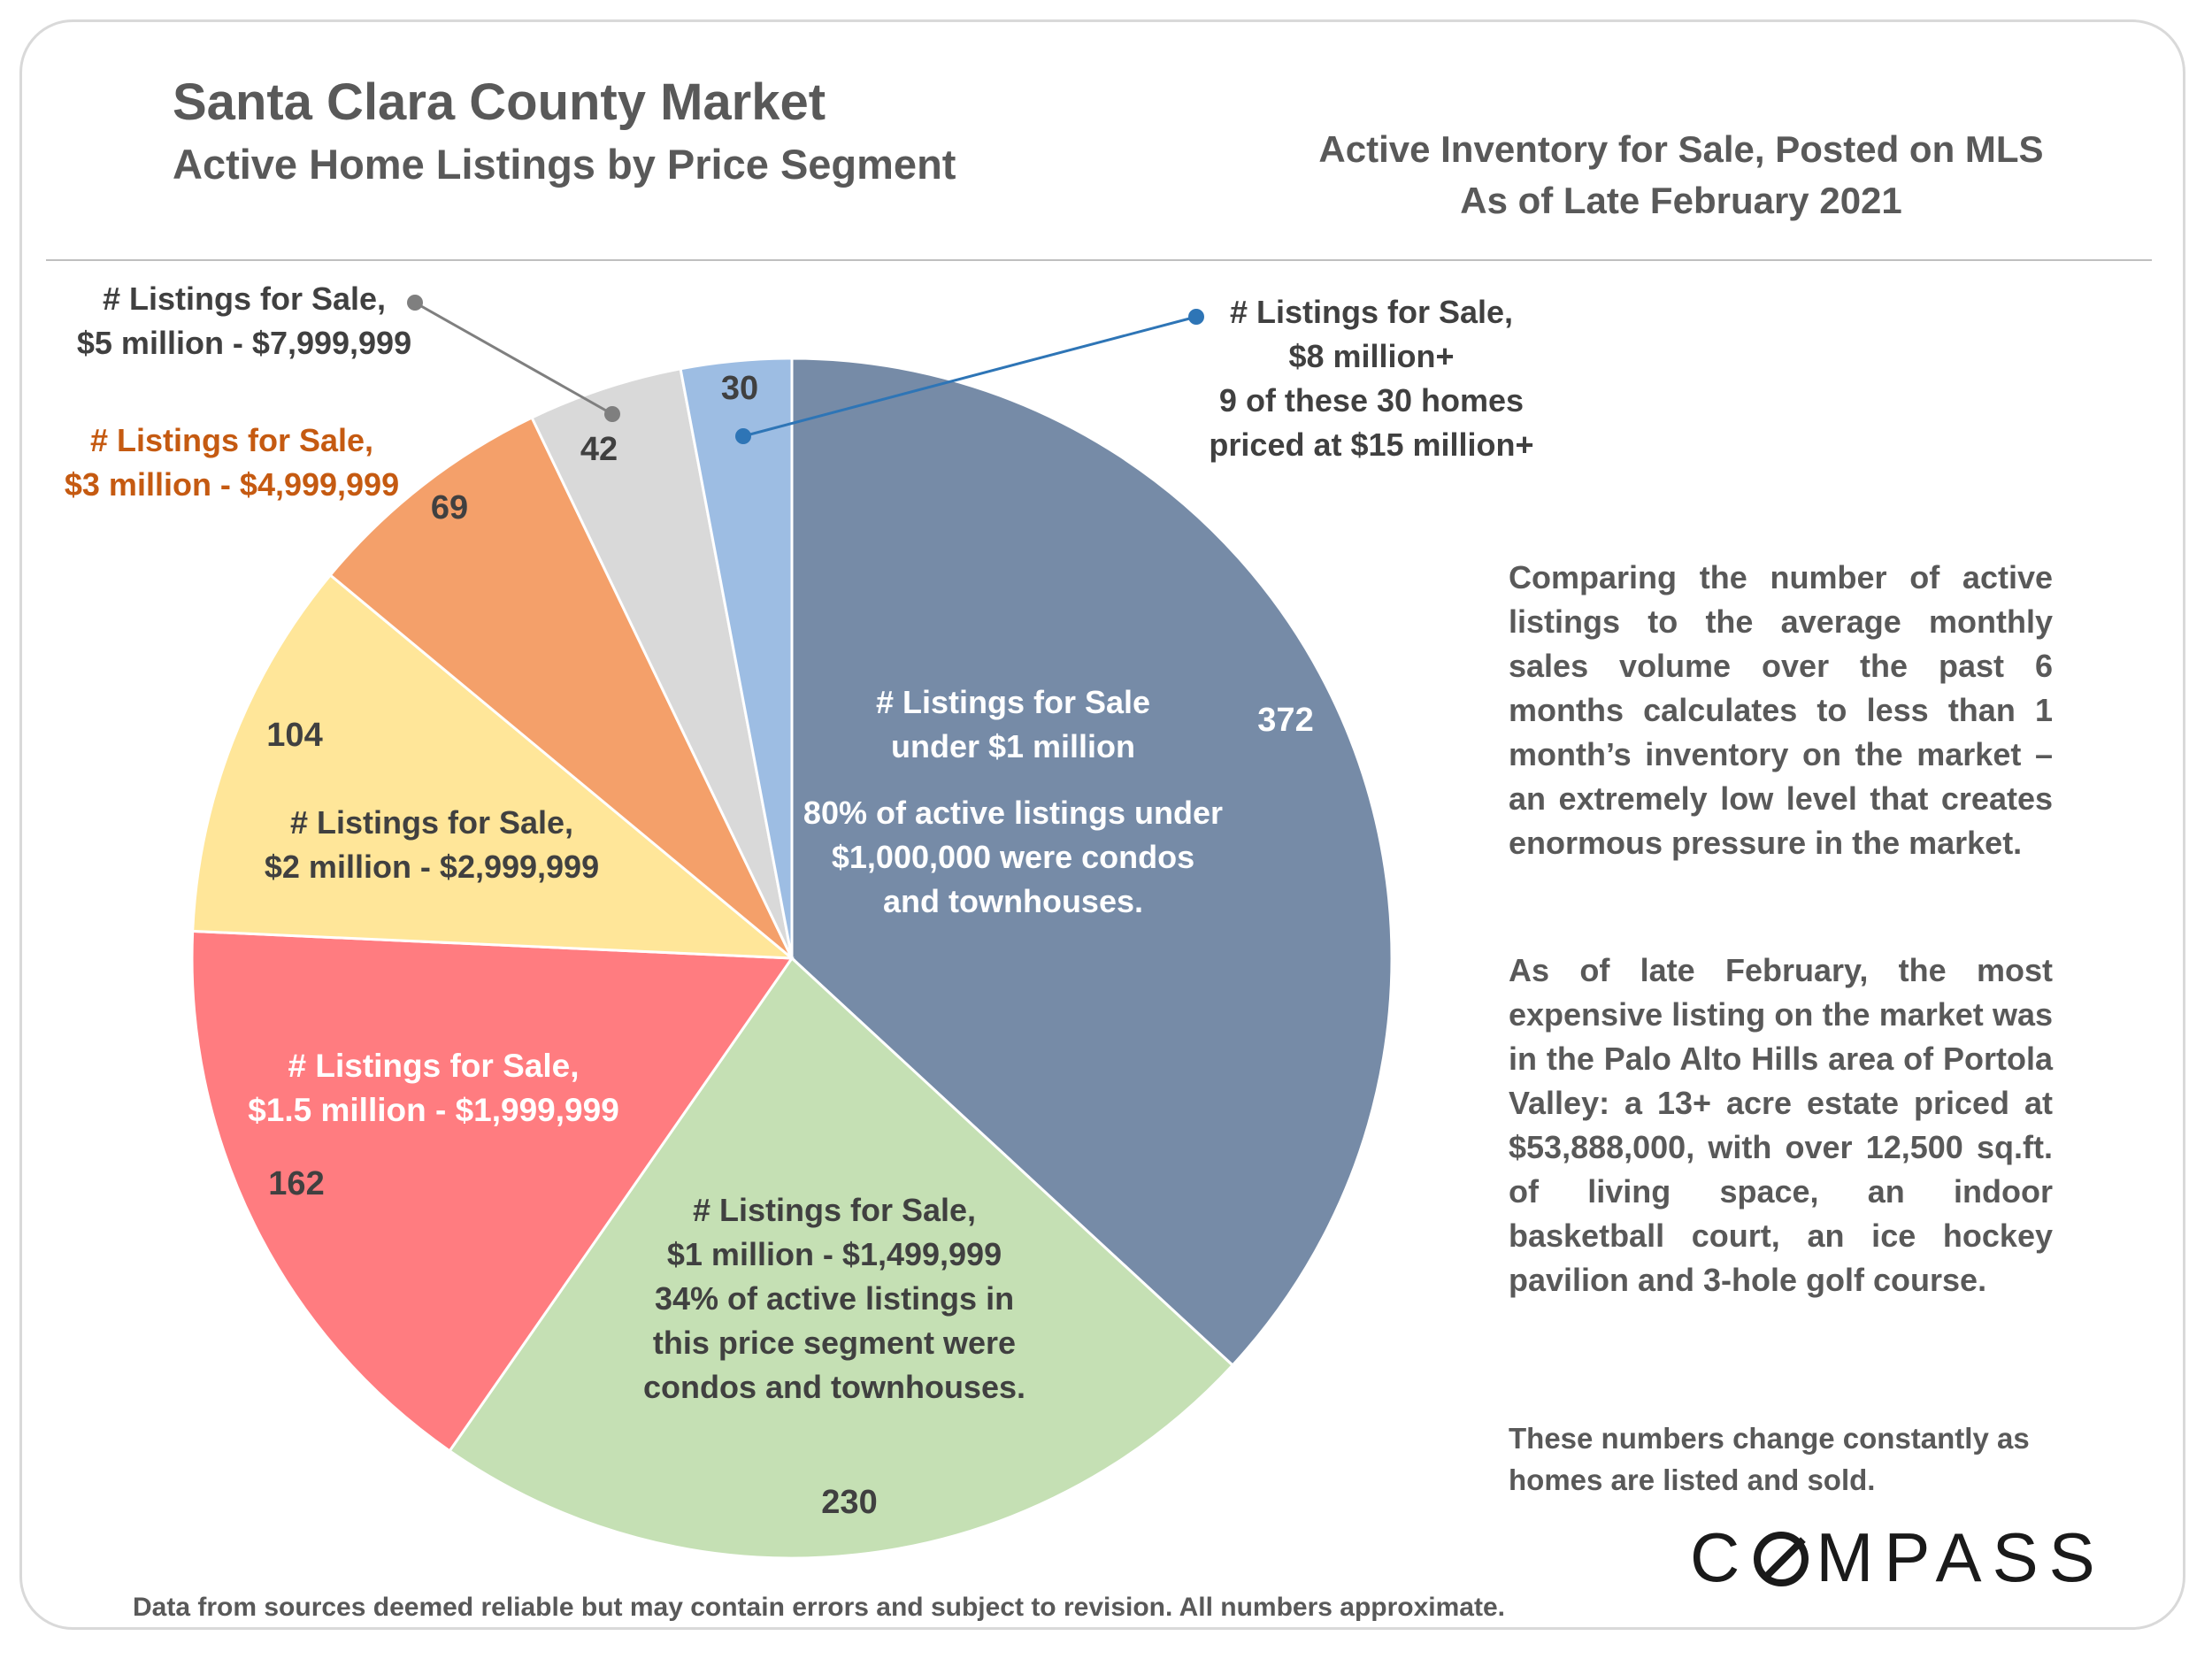  Describe the element at coordinates (1099, 260) in the screenshot. I see `header-divider` at that location.